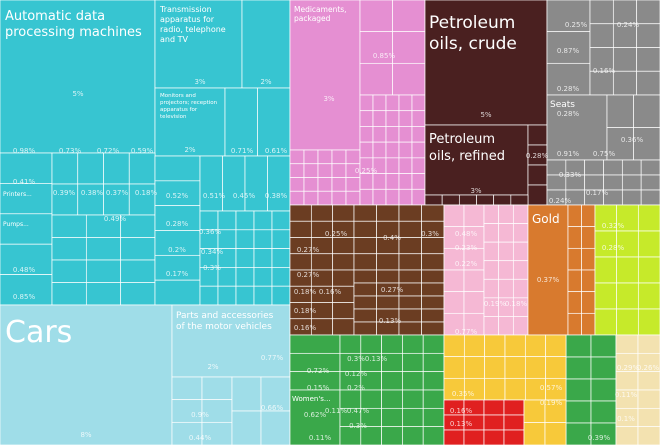 The image size is (660, 445). What do you see at coordinates (366, 171) in the screenshot?
I see `small-value-chemicals: 0.25%` at bounding box center [366, 171].